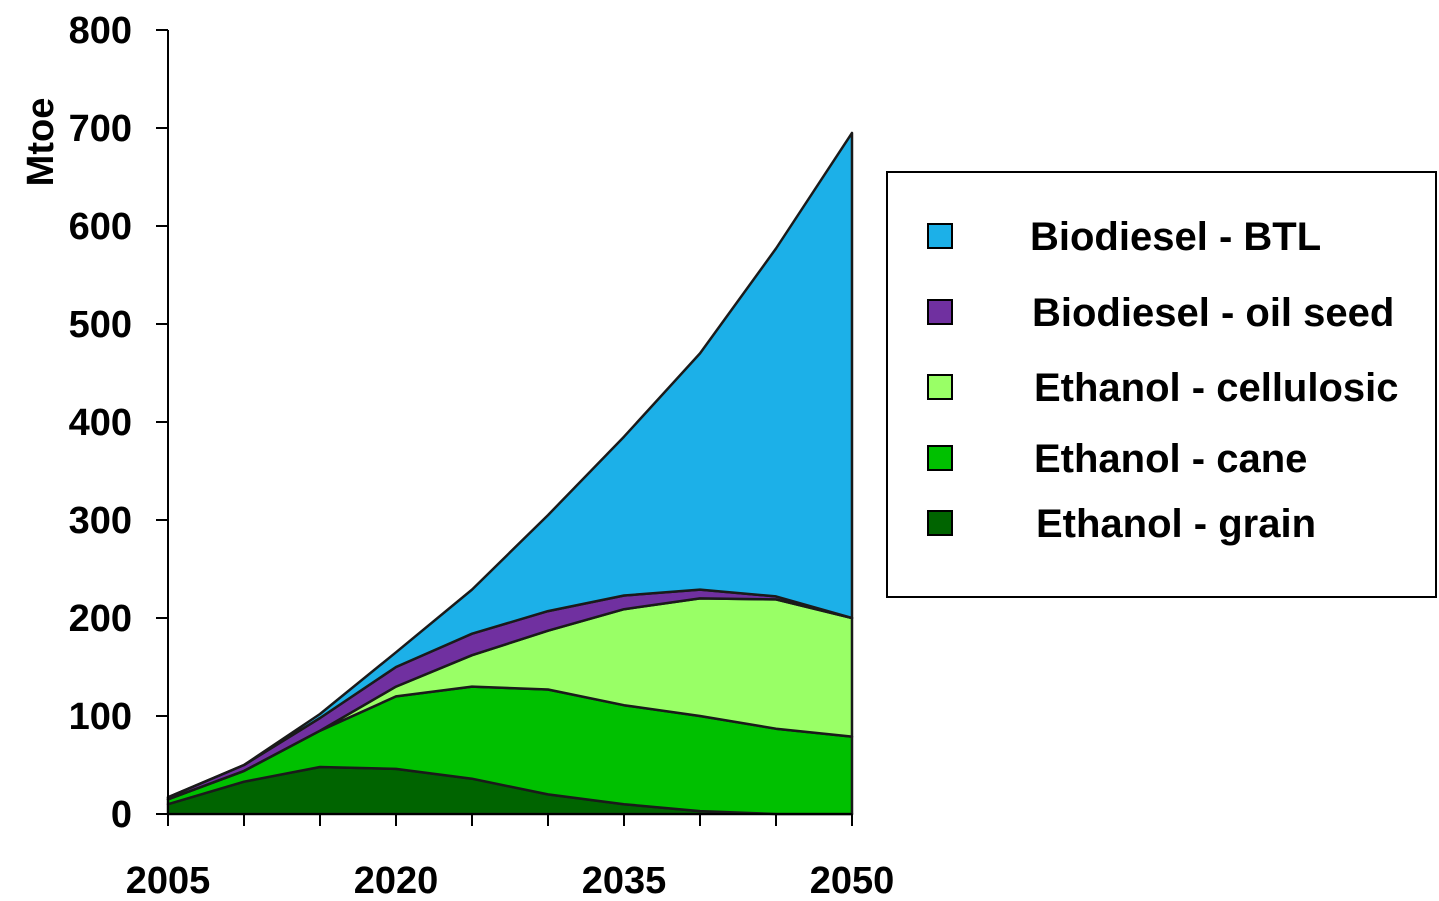 The height and width of the screenshot is (901, 1439). Describe the element at coordinates (41, 142) in the screenshot. I see `y-axis-title: Mtoe` at that location.